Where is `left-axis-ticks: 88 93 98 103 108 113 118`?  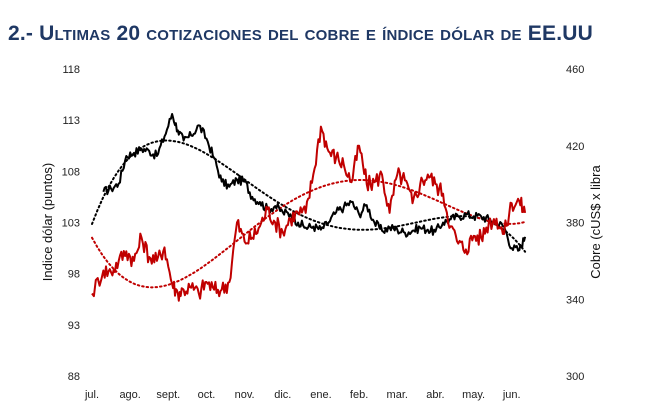 left-axis-ticks: 88 93 98 103 108 113 118 is located at coordinates (71, 223).